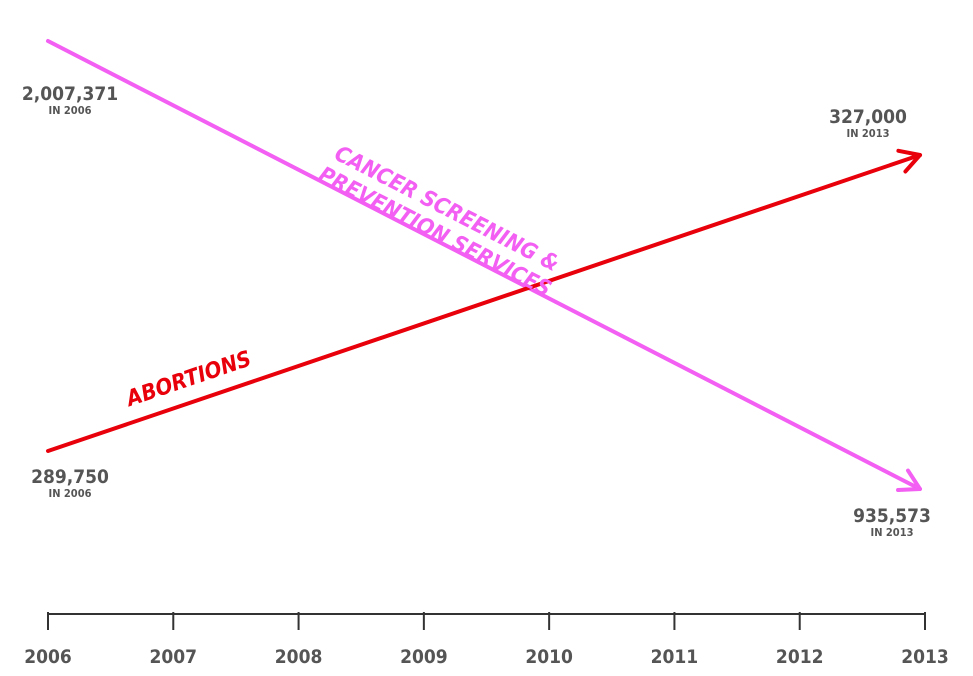 This screenshot has width=973, height=676. Describe the element at coordinates (70, 110) in the screenshot. I see `cancer-screening-start-note: IN 2006` at that location.